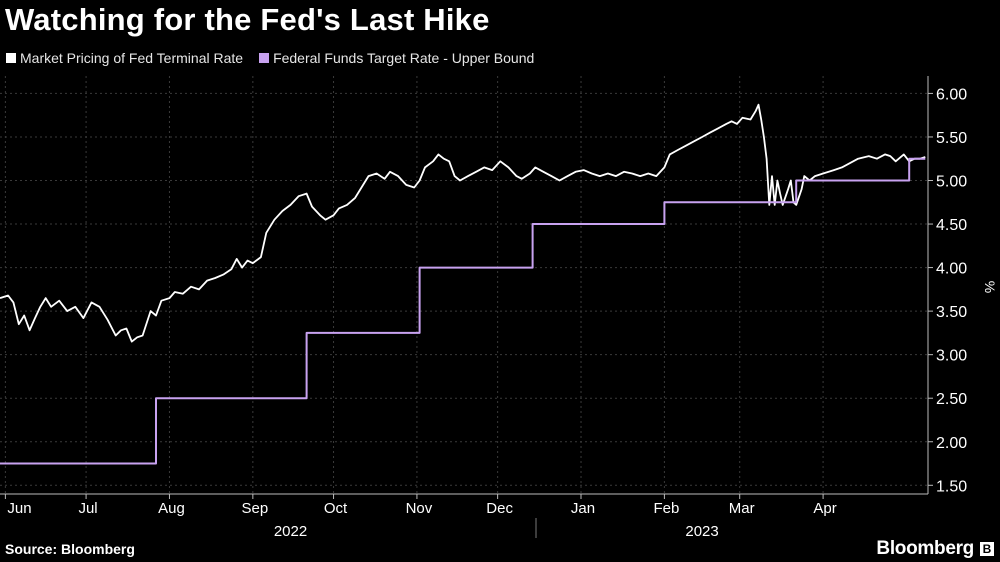  Describe the element at coordinates (987, 549) in the screenshot. I see `bloomberg-b-icon: B` at that location.